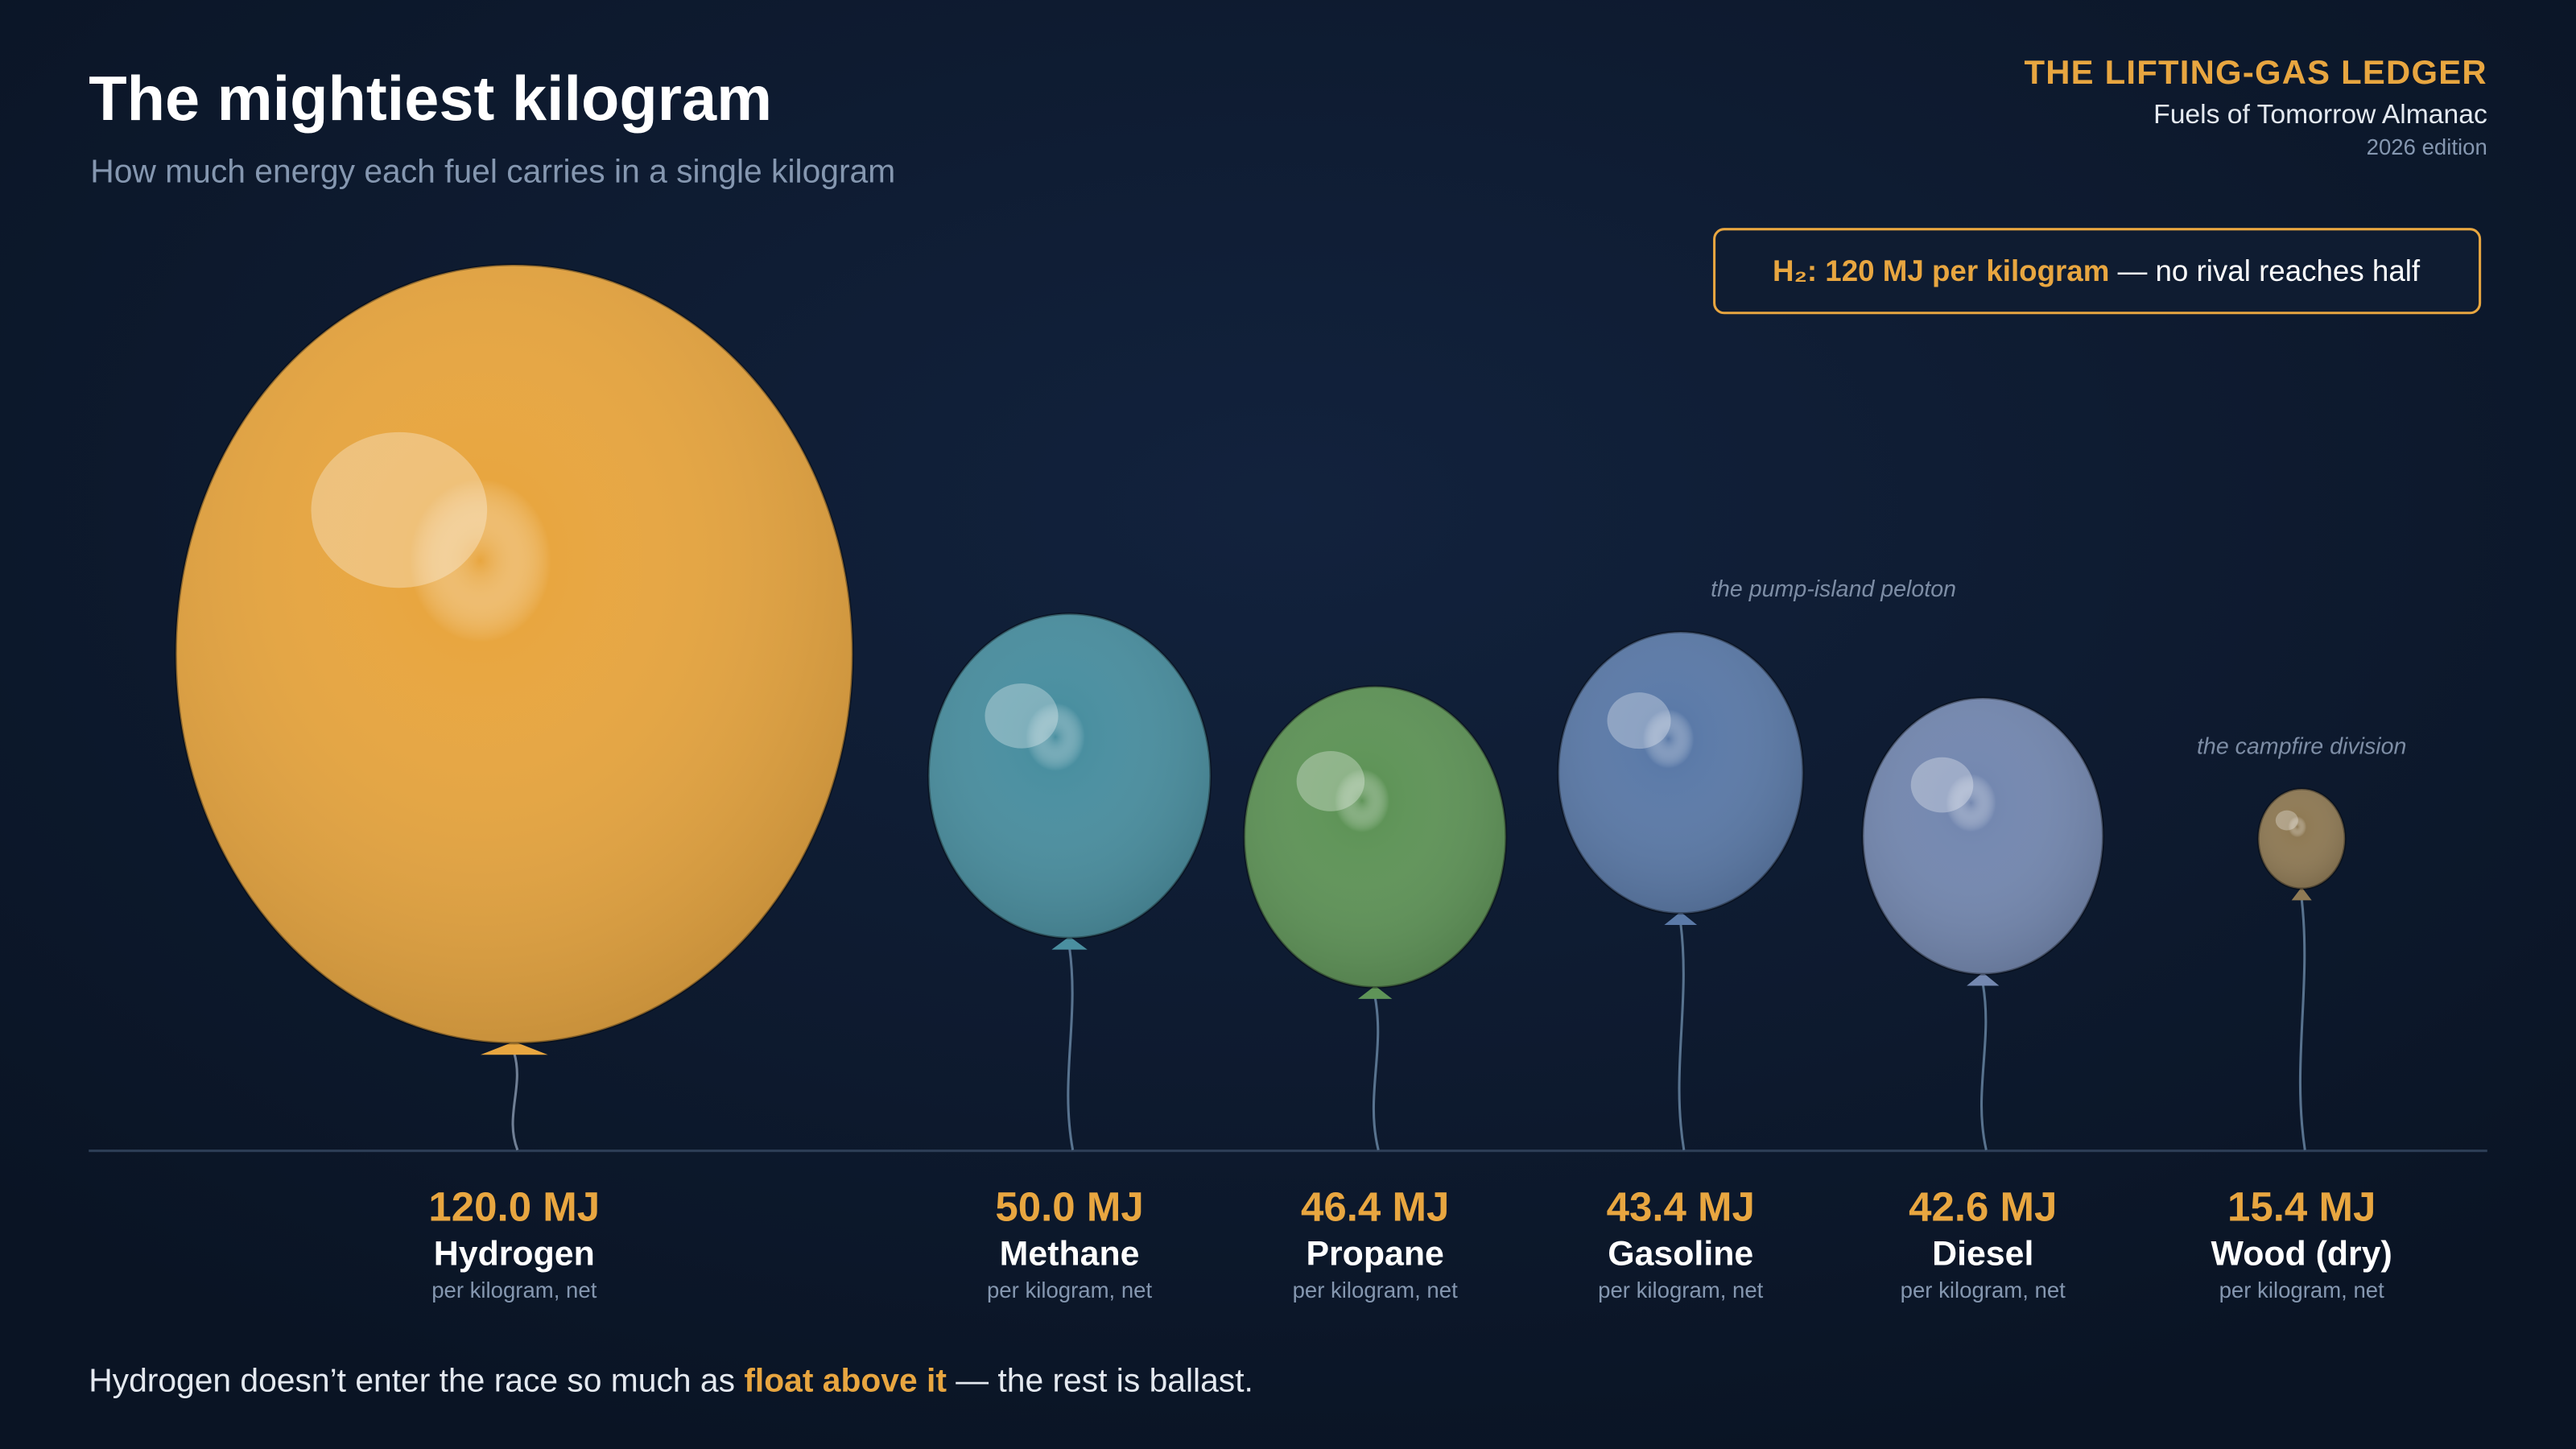  What do you see at coordinates (2301, 747) in the screenshot?
I see `annotation: the campfire division` at bounding box center [2301, 747].